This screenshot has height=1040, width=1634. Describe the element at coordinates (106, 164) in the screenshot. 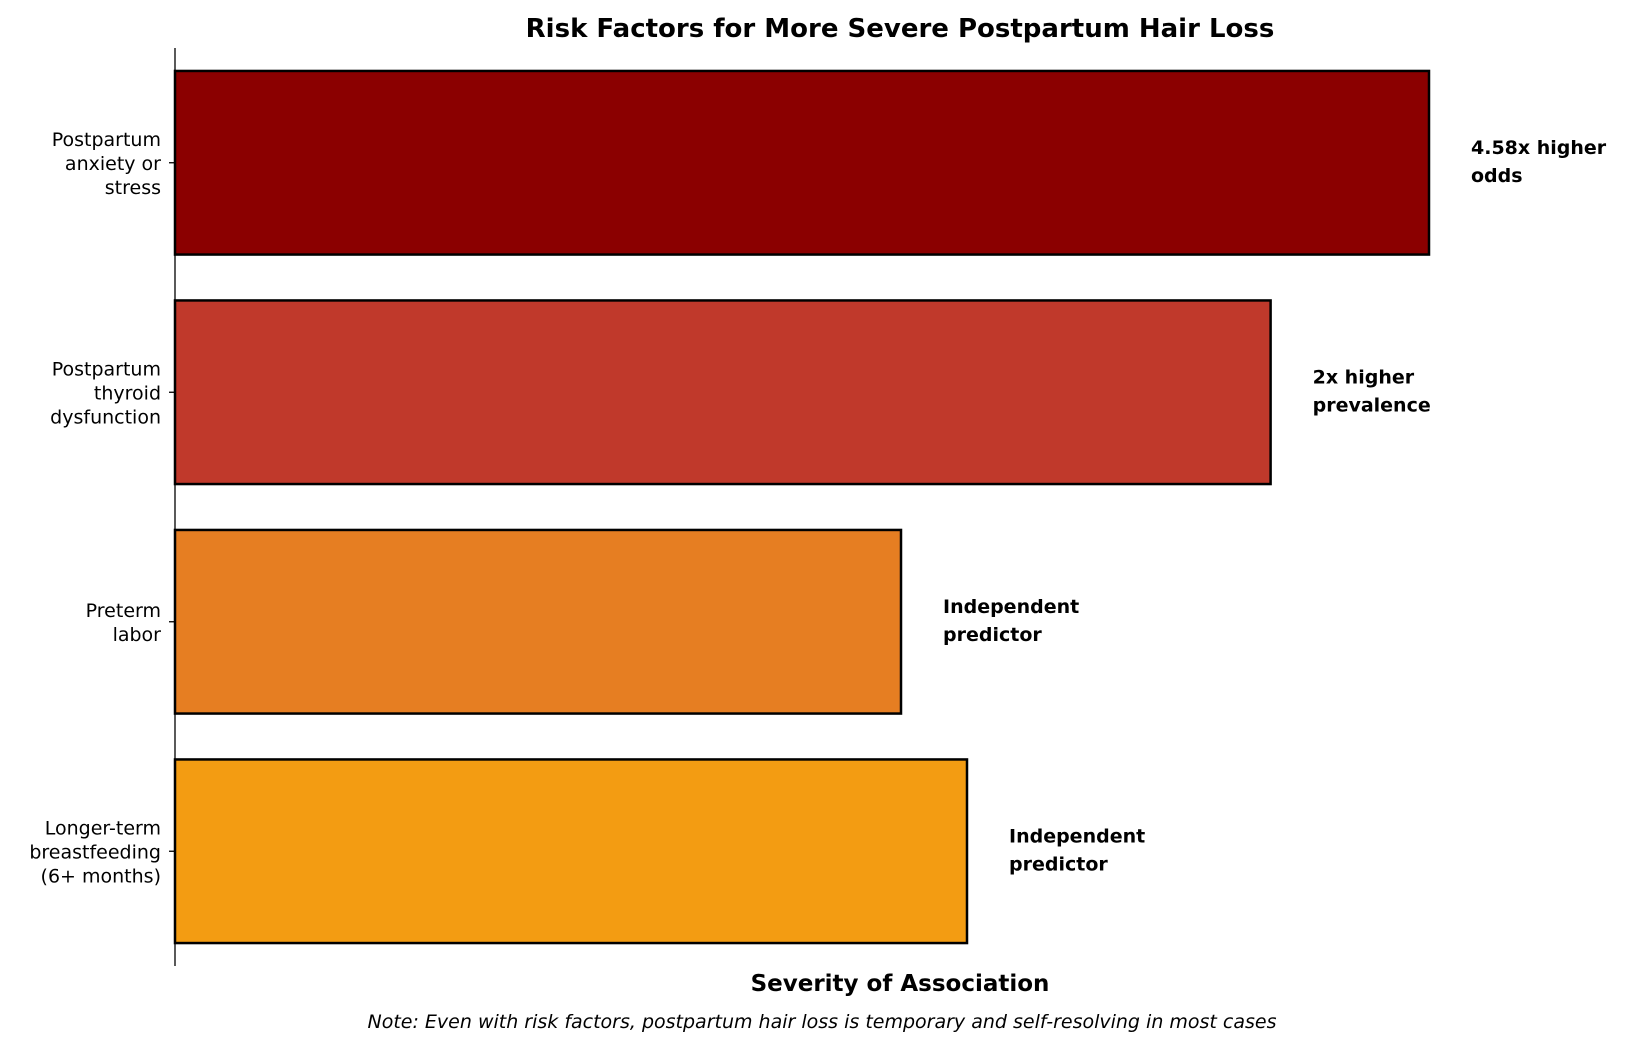

I see `y-tick-label: Postpartum anxiety or stress` at that location.